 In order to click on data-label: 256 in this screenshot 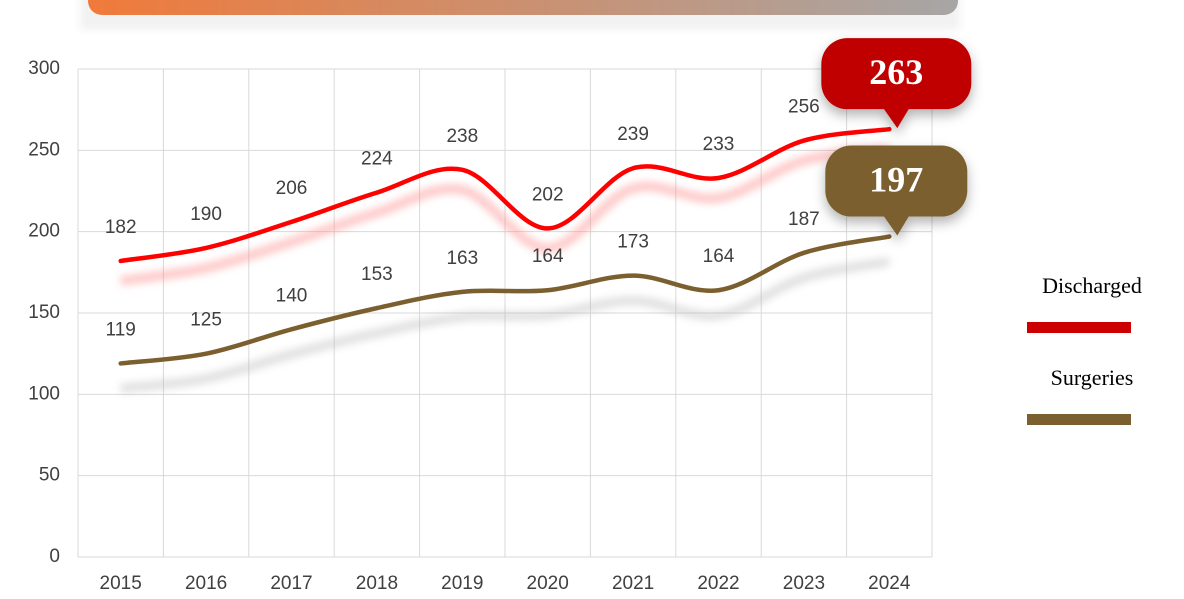, I will do `click(804, 107)`.